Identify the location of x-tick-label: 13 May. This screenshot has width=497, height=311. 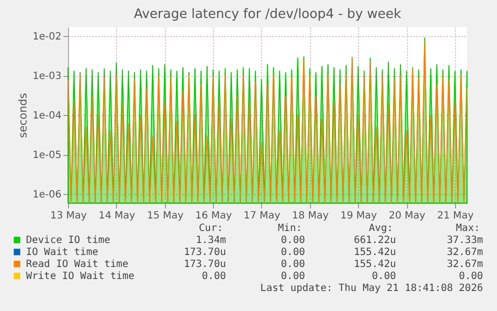
(68, 216).